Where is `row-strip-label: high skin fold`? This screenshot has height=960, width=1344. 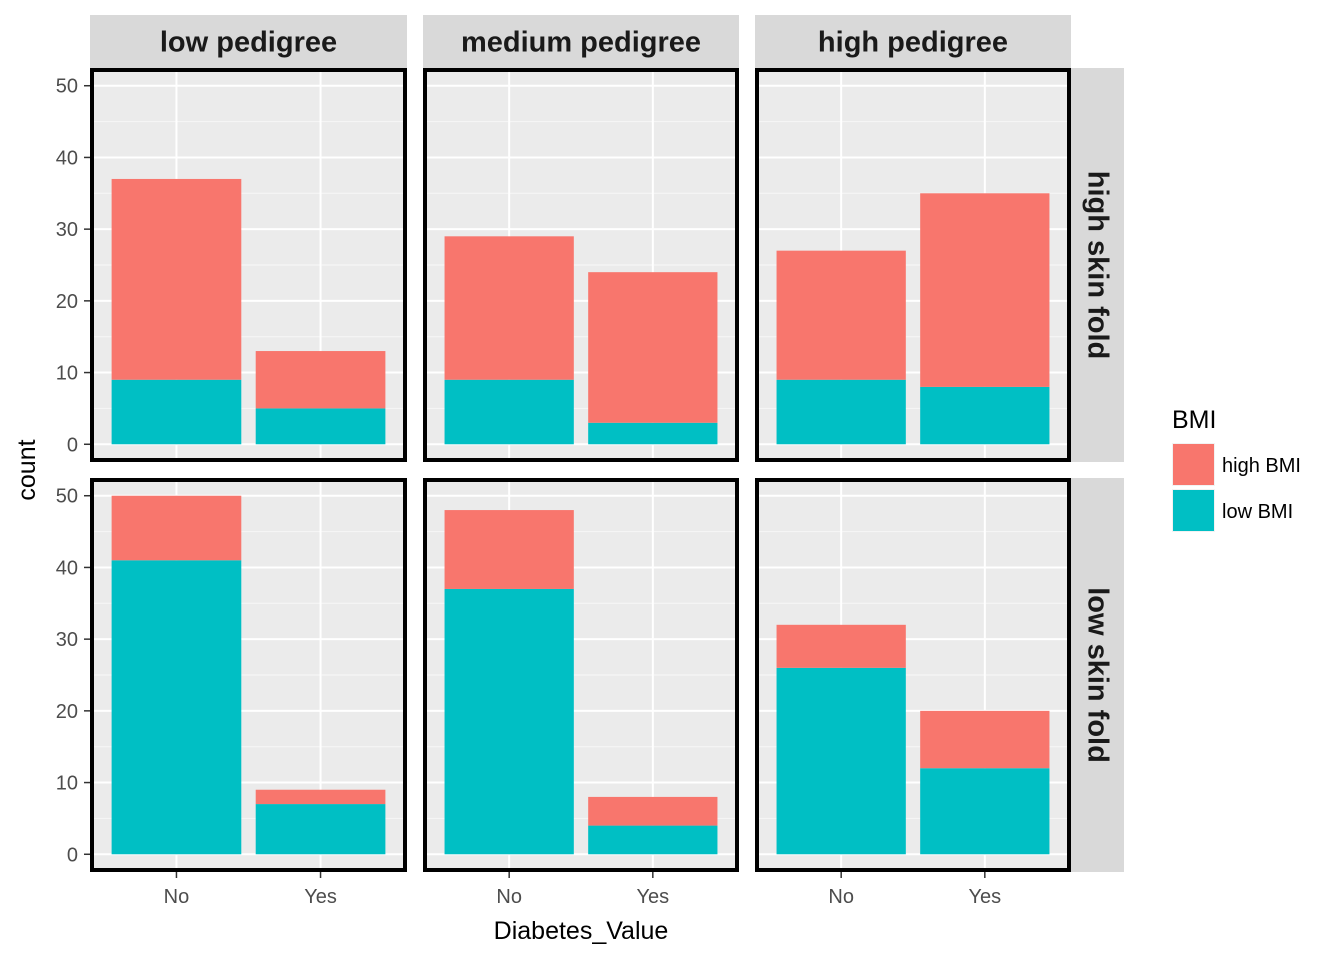 row-strip-label: high skin fold is located at coordinates (1098, 265).